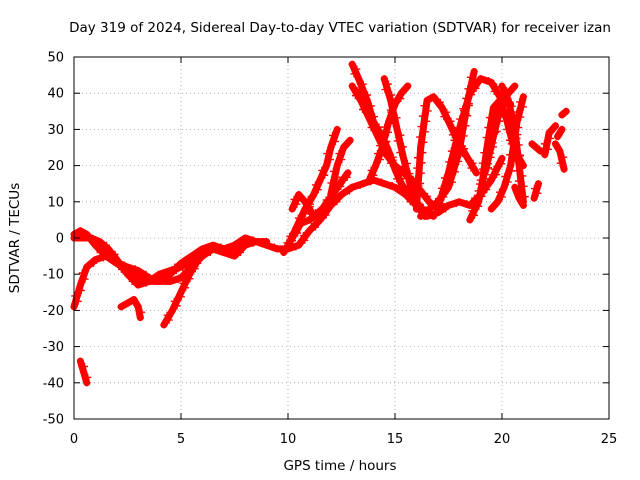  What do you see at coordinates (55, 94) in the screenshot?
I see `y-tick-label: 40` at bounding box center [55, 94].